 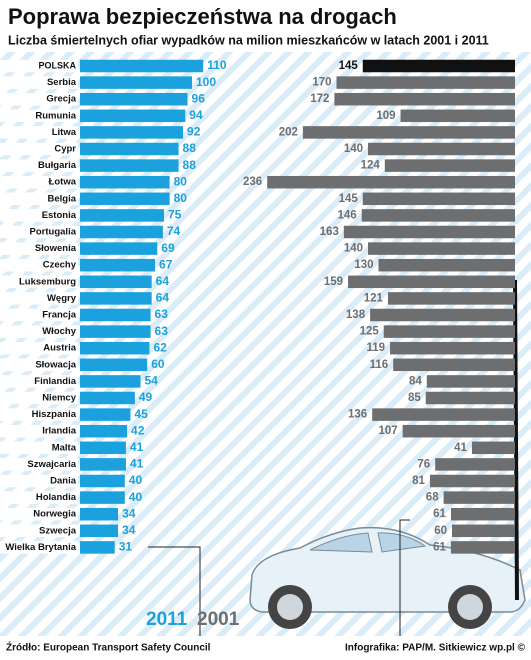 What do you see at coordinates (57, 165) in the screenshot?
I see `category-label: Bułgaria` at bounding box center [57, 165].